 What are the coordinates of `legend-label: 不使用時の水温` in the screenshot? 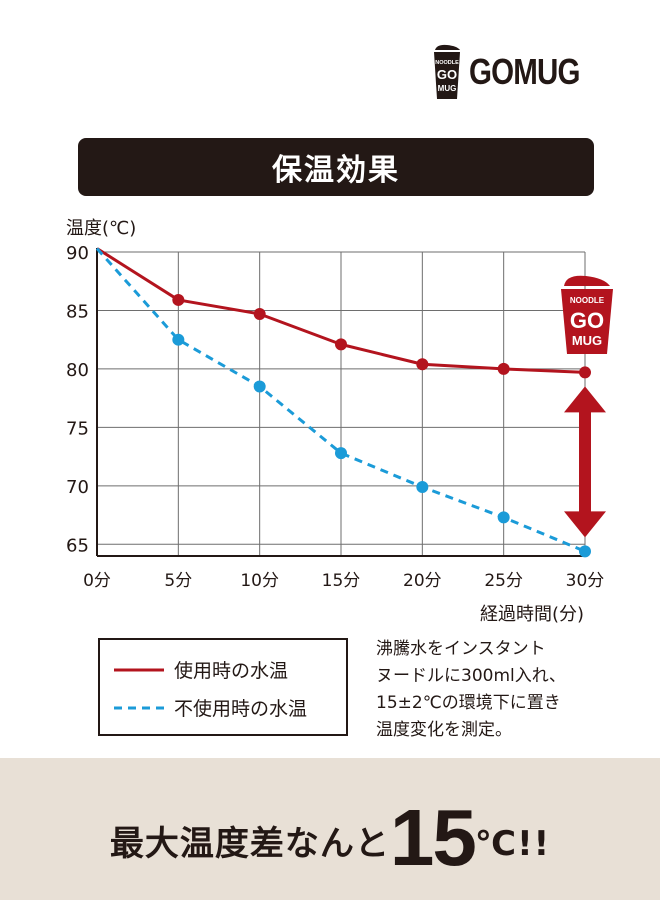 It's located at (241, 709).